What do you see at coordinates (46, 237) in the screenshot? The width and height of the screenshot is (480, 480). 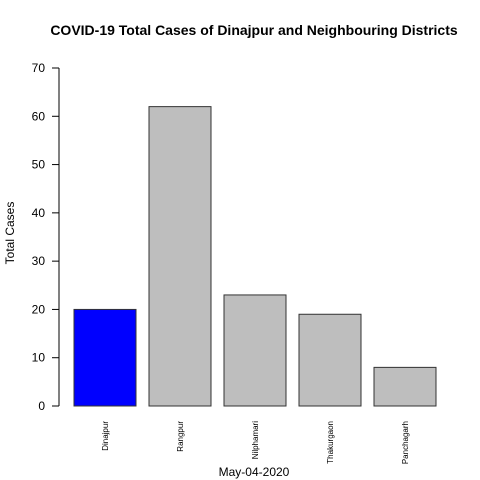 I see `y-axis: 0 10 20 30 40 50 60 70` at bounding box center [46, 237].